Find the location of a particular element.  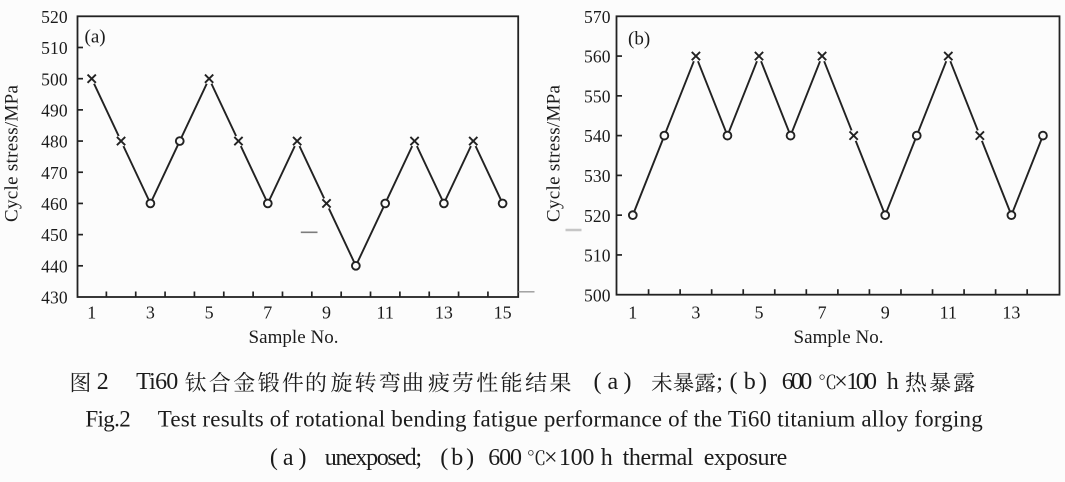

svg-text: 2 is located at coordinates (103, 382).